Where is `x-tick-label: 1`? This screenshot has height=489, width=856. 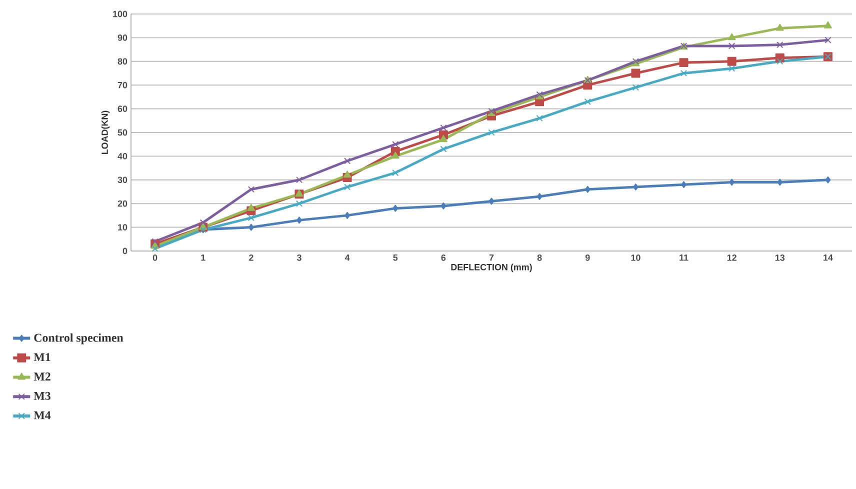
x-tick-label: 1 is located at coordinates (203, 257).